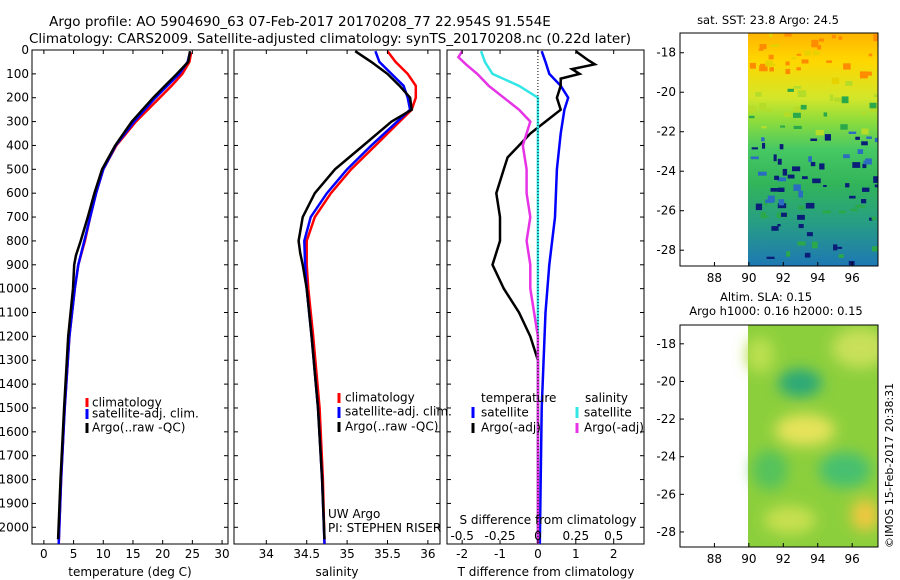 Image resolution: width=900 pixels, height=580 pixels. I want to click on credit-text: ©IMOS 15-Feb-2017 20:38:31, so click(889, 465).